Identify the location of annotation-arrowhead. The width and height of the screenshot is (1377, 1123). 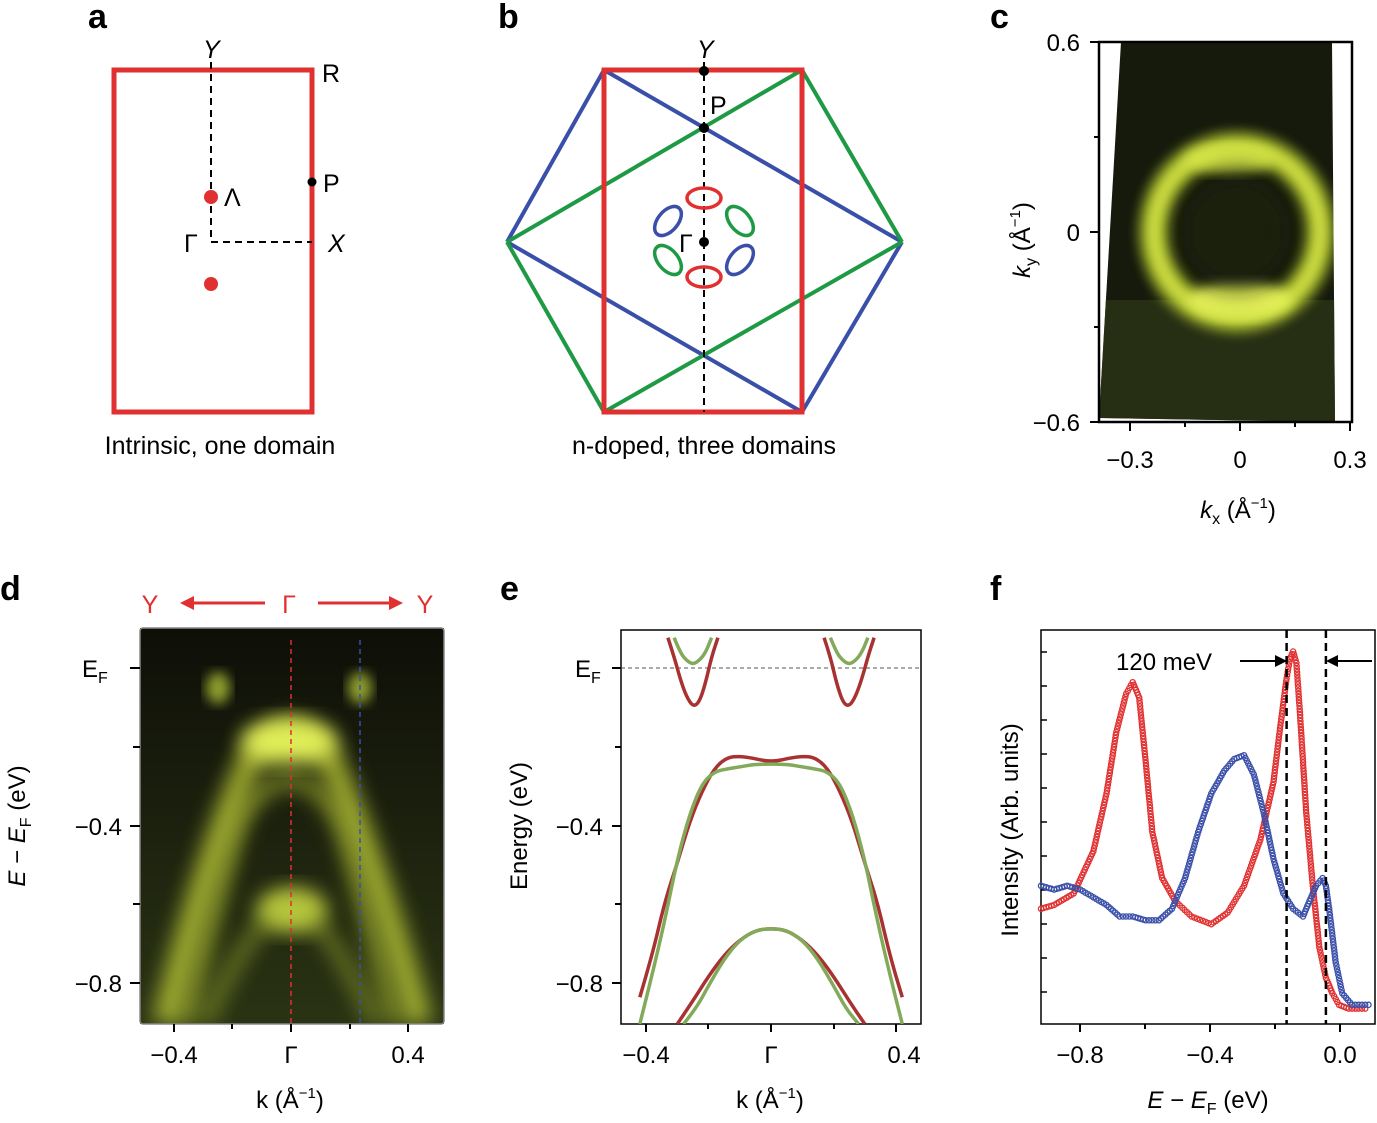
(1281, 661).